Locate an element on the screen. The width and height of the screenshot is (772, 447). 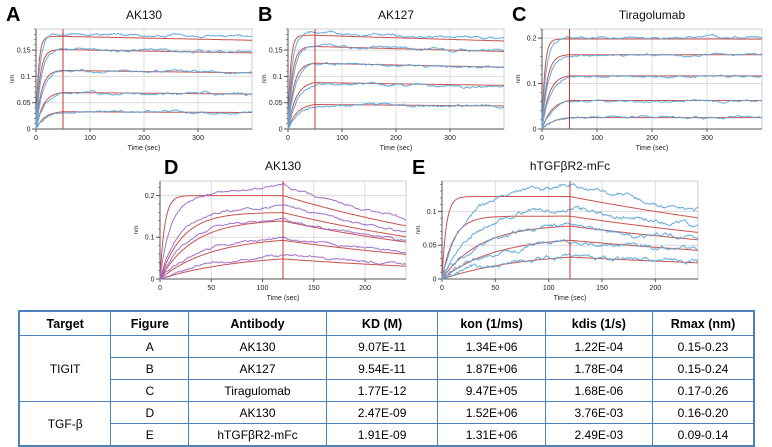
panel-a-title: AK130 is located at coordinates (144, 15).